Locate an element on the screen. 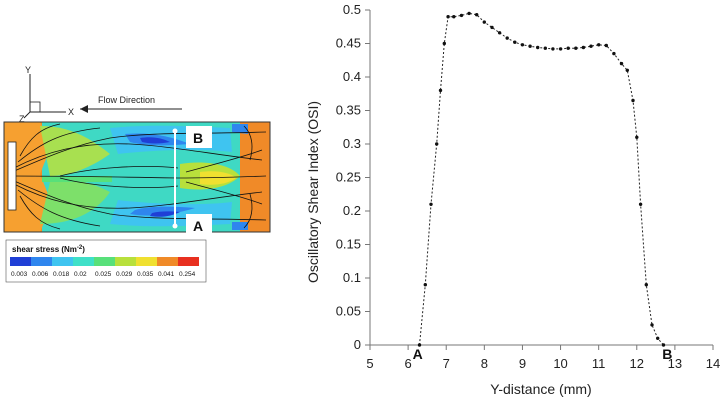 The width and height of the screenshot is (728, 404). x-tick-label: 6 is located at coordinates (407, 363).